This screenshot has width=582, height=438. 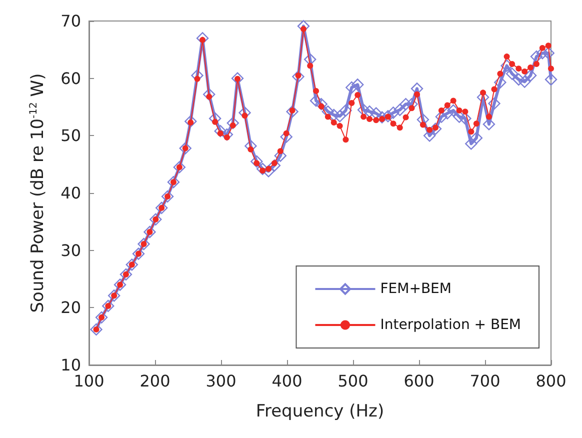 What do you see at coordinates (221, 381) in the screenshot?
I see `x-tick-label: 300` at bounding box center [221, 381].